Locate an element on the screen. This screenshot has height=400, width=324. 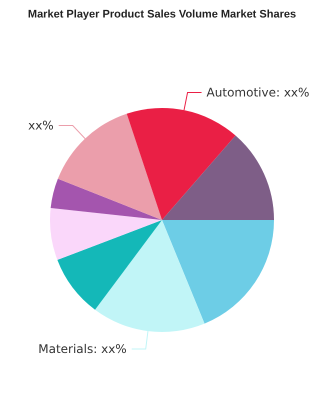
chart-title: Market Player Product Sales Volume Market Shares is located at coordinates (162, 14).